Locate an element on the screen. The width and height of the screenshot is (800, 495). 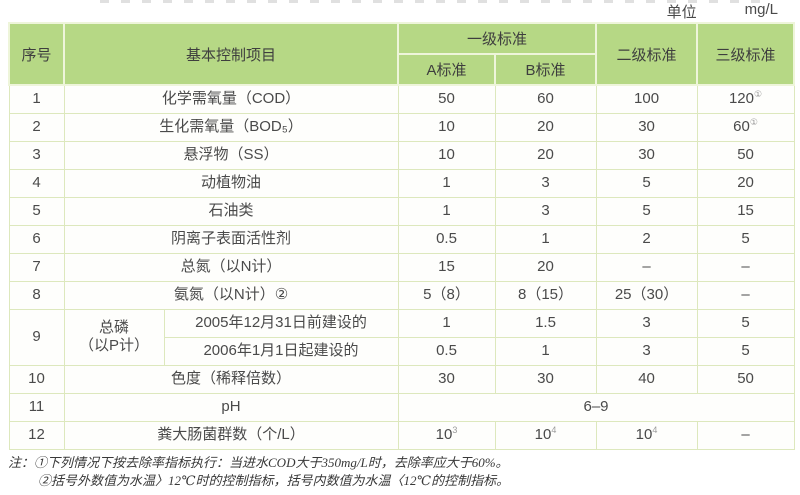
cell-item-name: 粪大肠菌群数（个/L） is located at coordinates (231, 435).